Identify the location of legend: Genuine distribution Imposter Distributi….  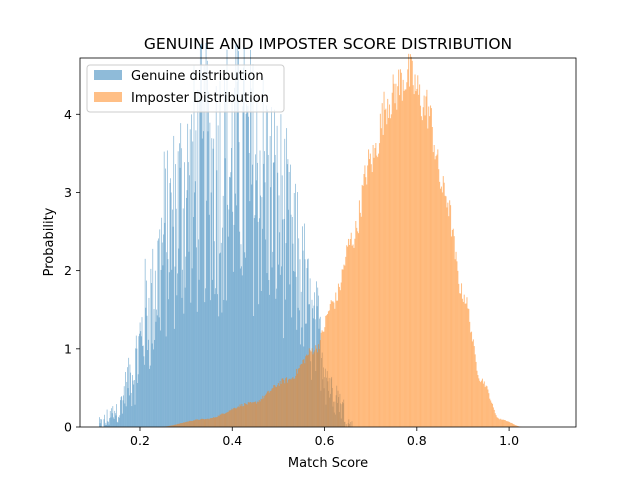
(185, 88).